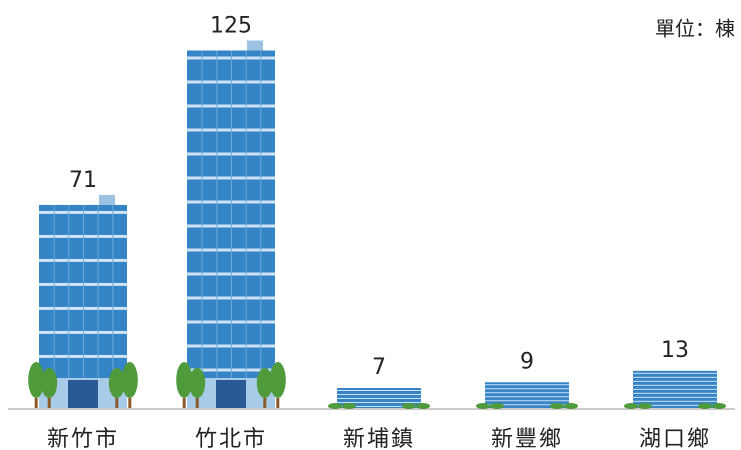 The image size is (741, 450). What do you see at coordinates (231, 26) in the screenshot?
I see `value-label: 125` at bounding box center [231, 26].